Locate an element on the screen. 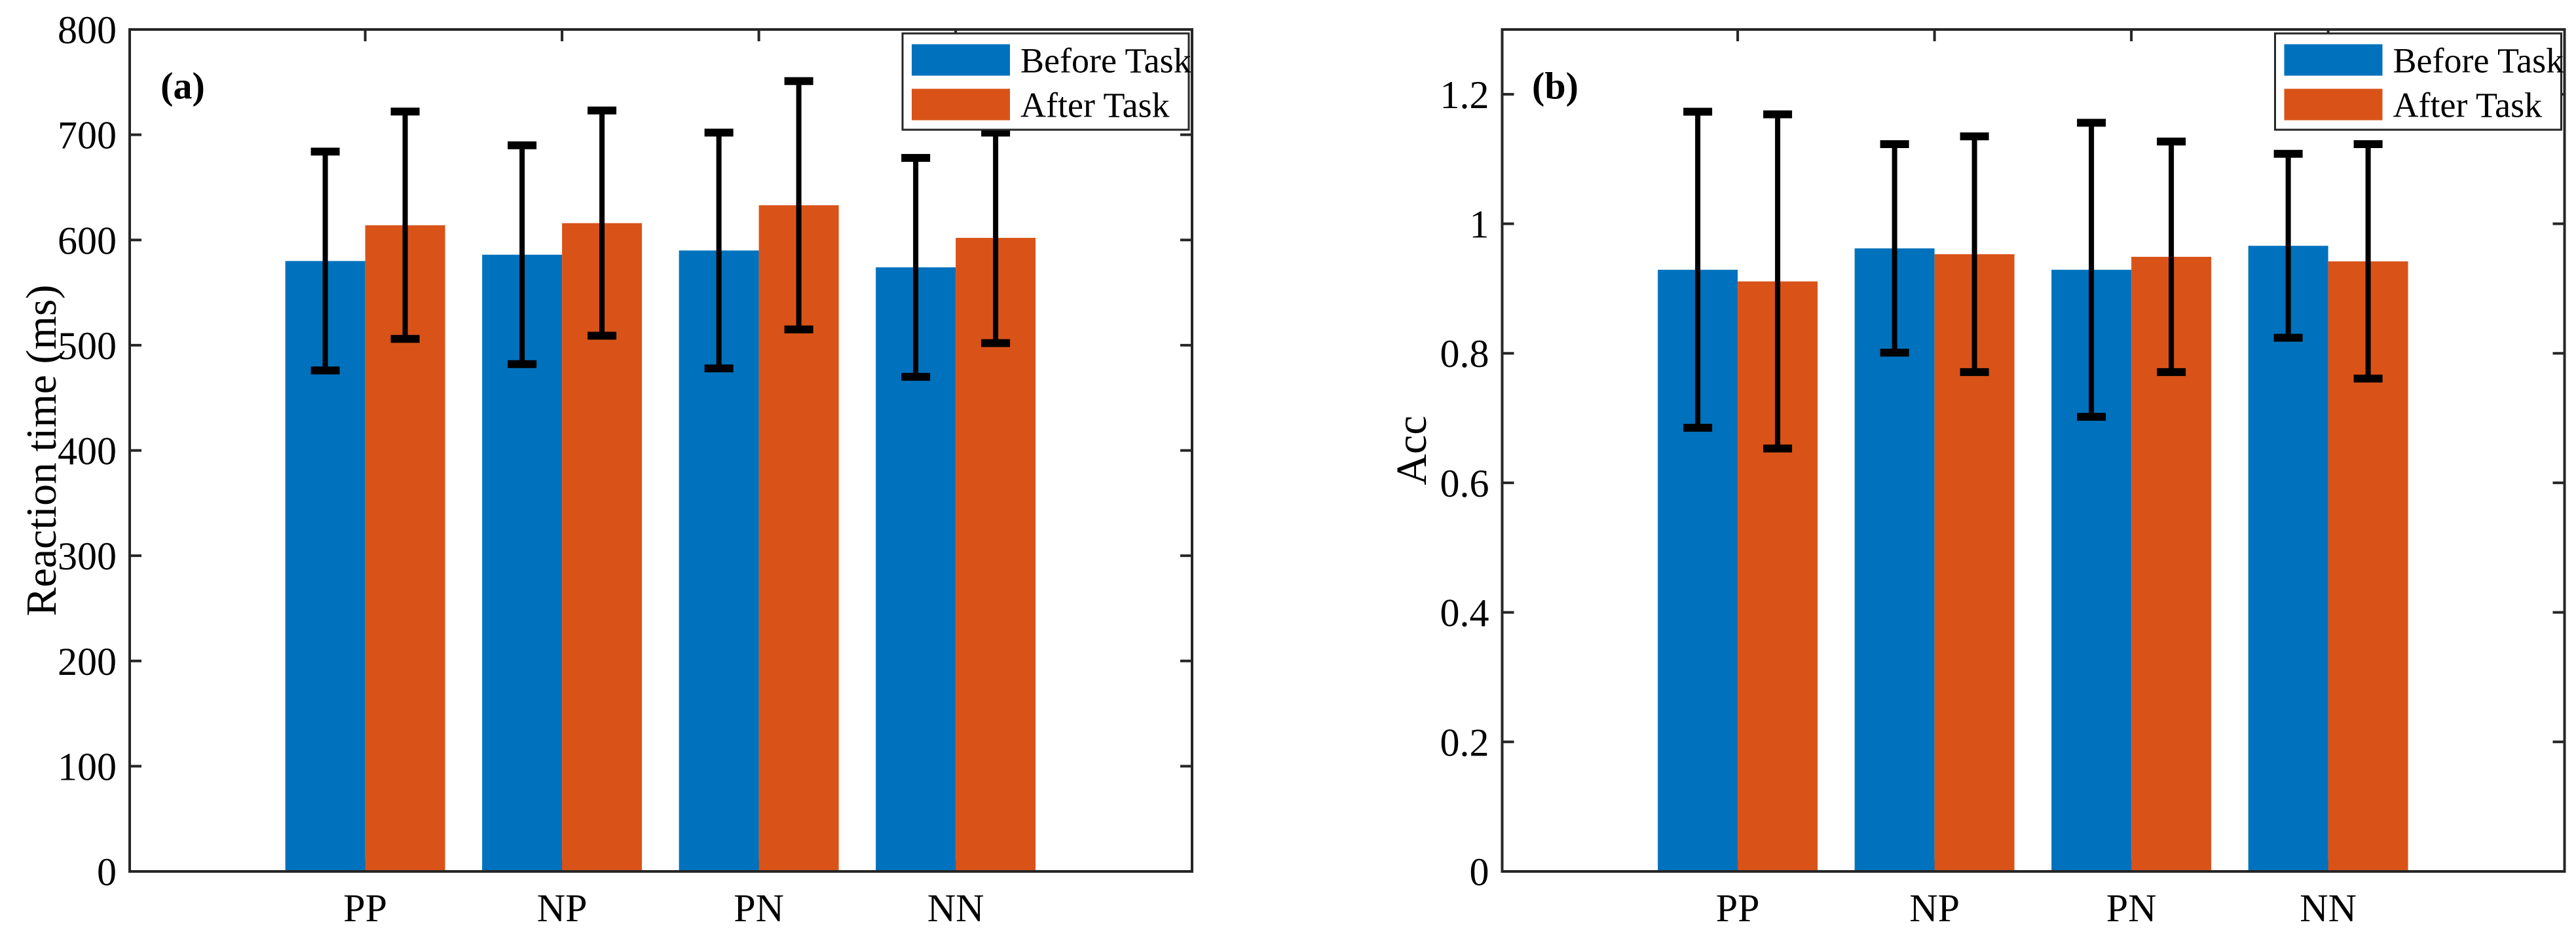  error-bars-b is located at coordinates (2033, 280).